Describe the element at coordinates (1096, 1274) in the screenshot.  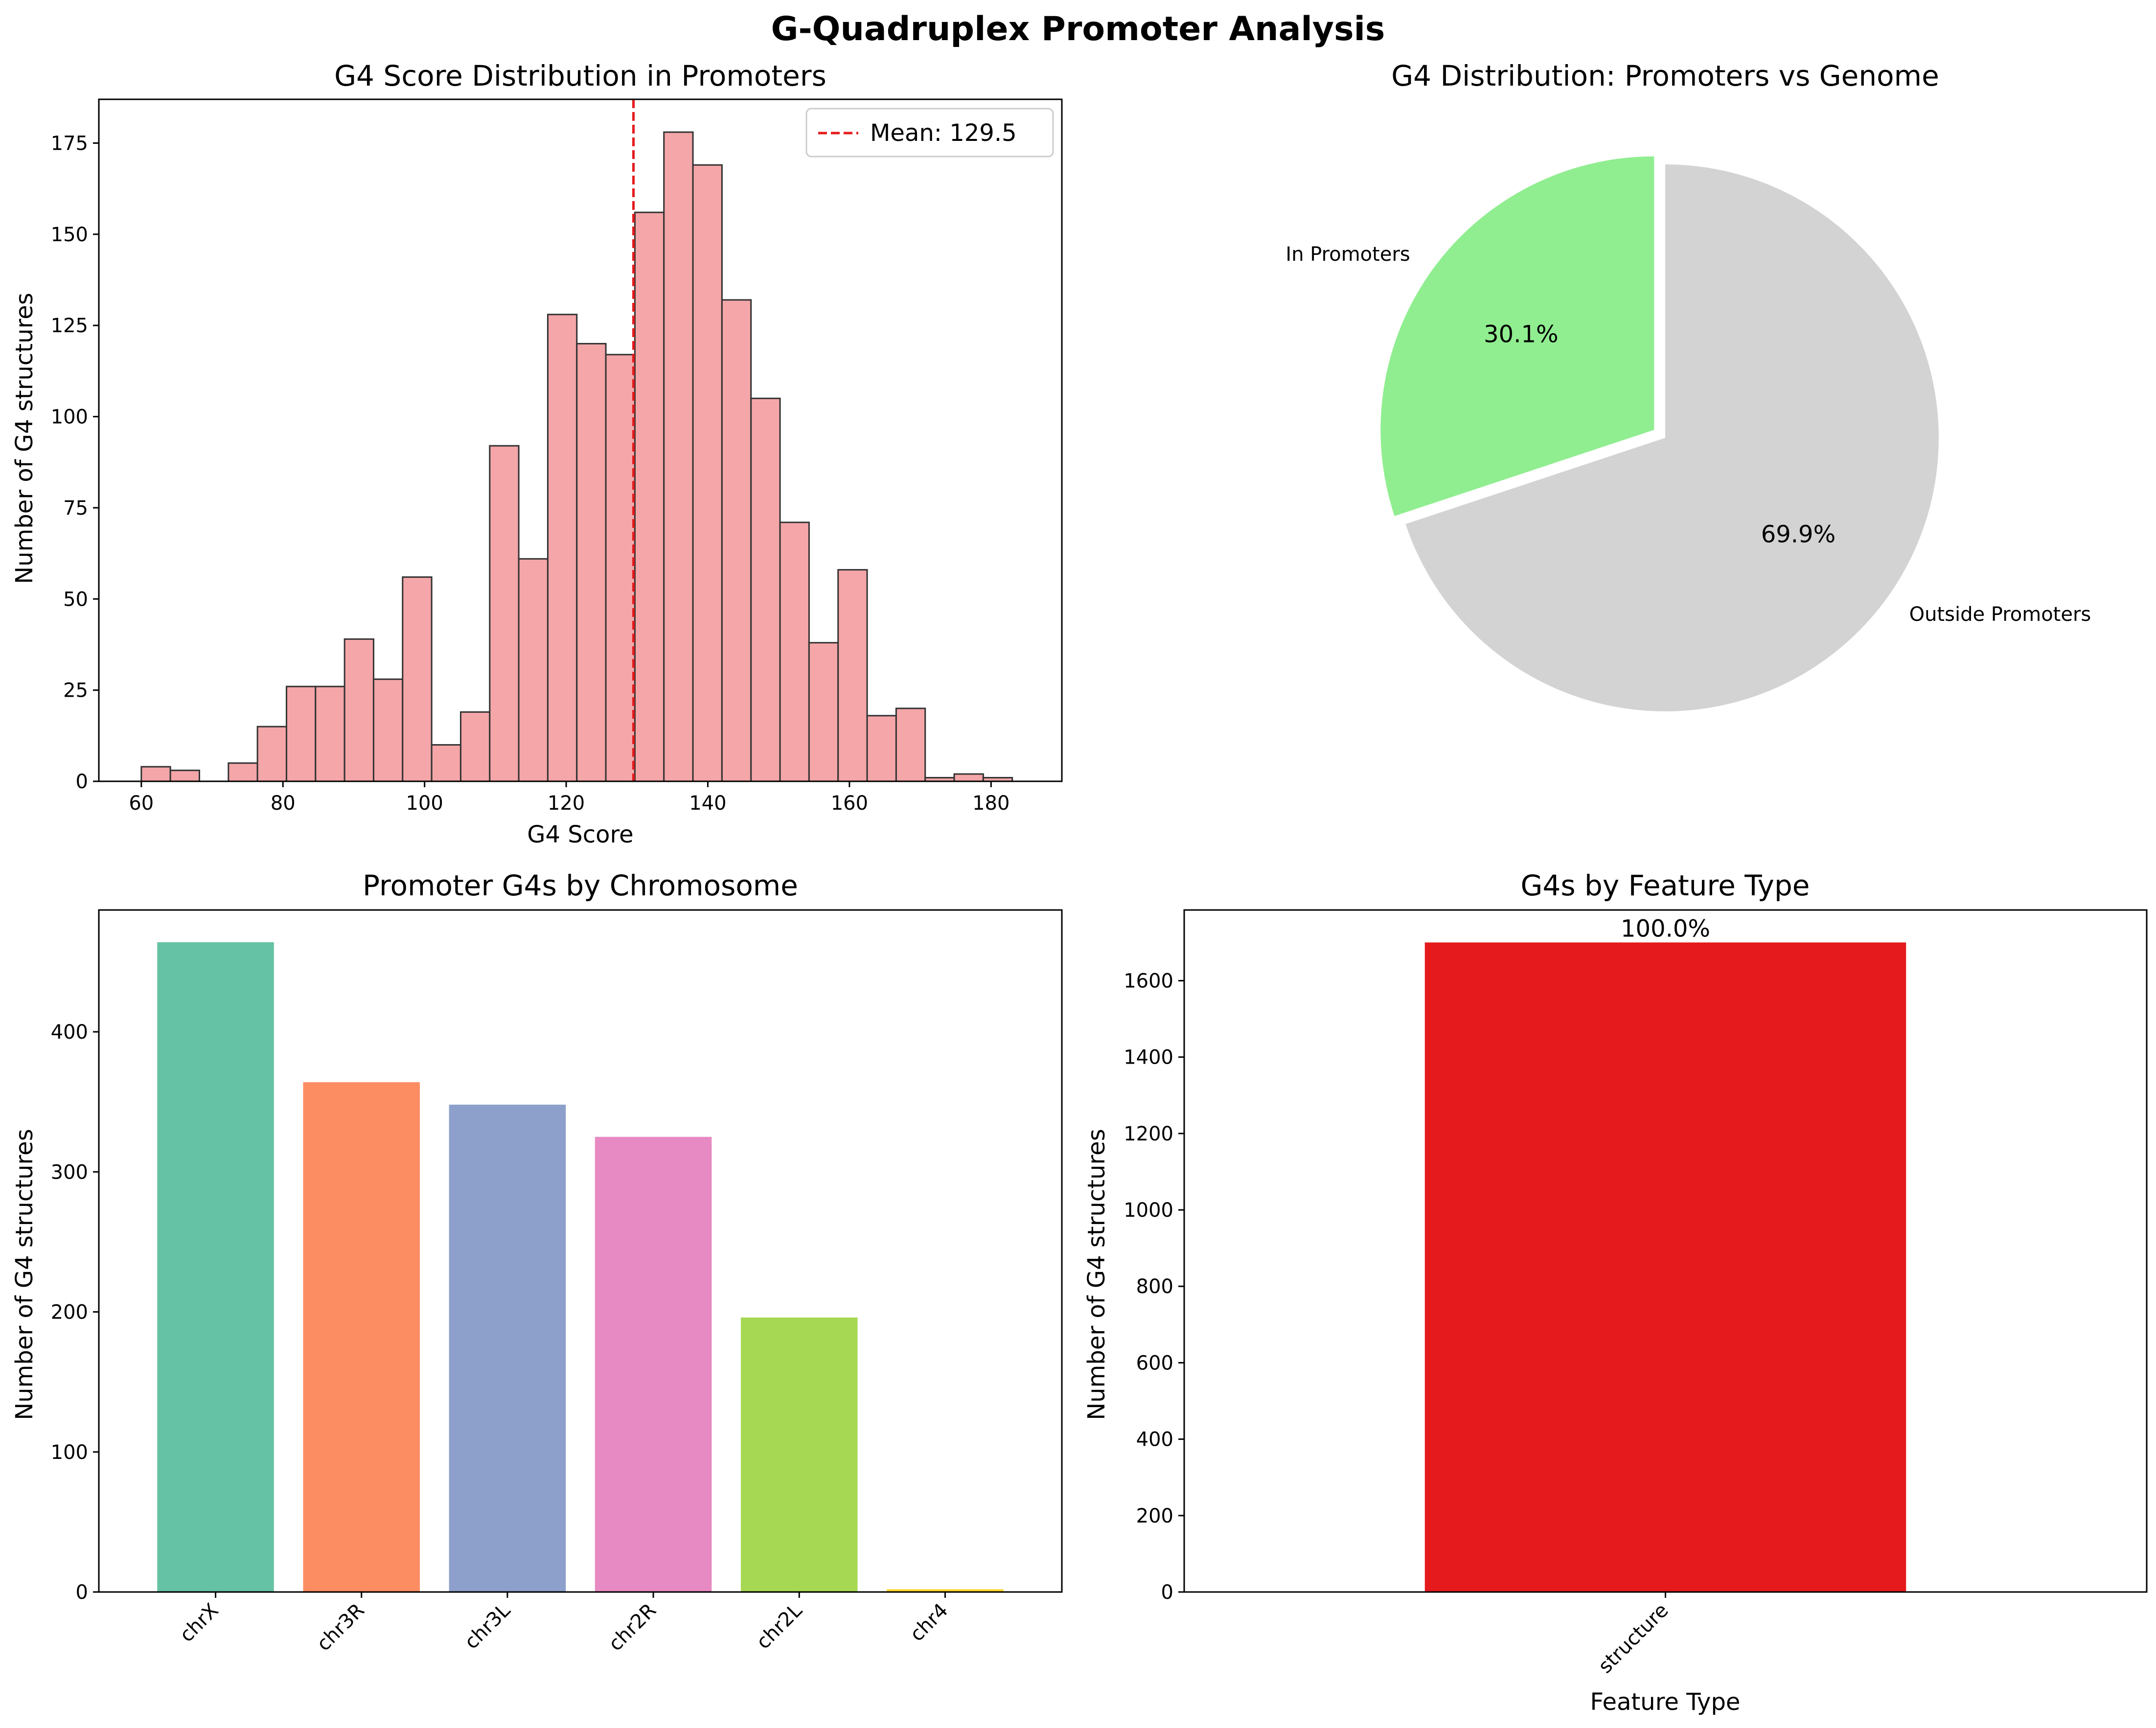
I see `feature-y-axis-label: Number of G4 structures` at that location.